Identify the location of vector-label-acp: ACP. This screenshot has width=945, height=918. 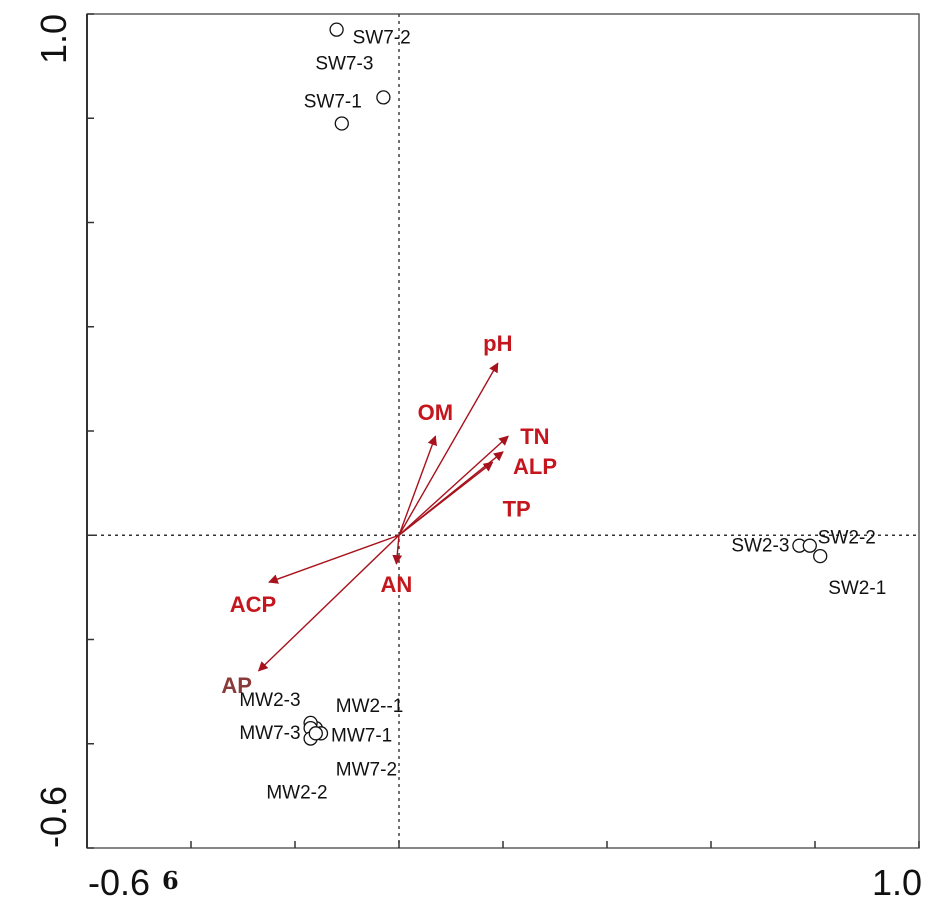
(253, 604).